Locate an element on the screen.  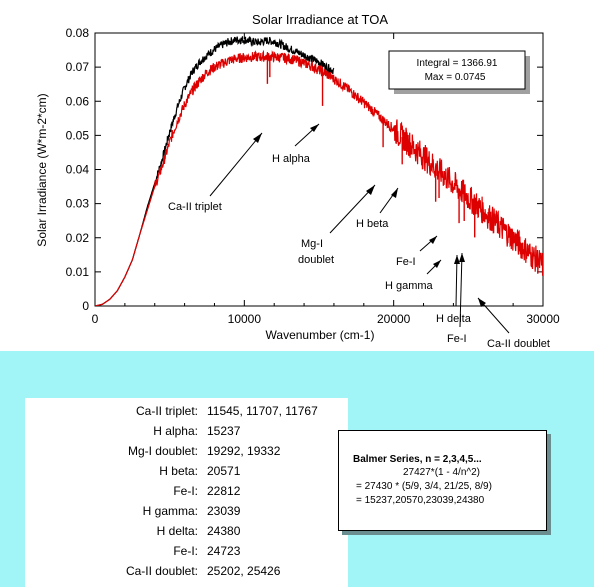
line-value: 11545, 11707, 11767 is located at coordinates (262, 411).